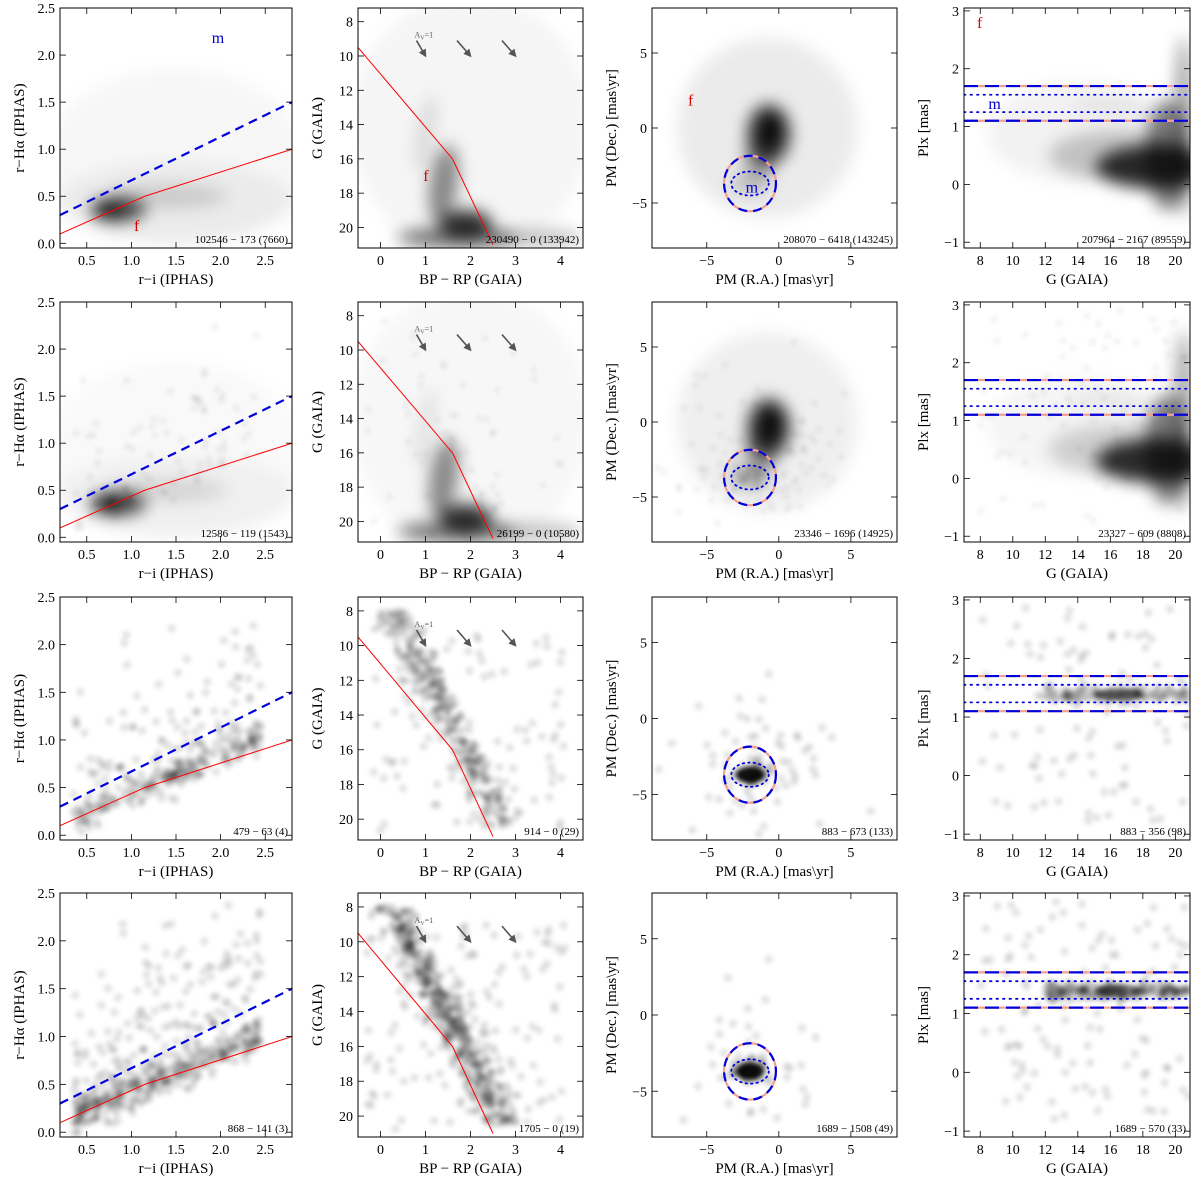  What do you see at coordinates (176, 1046) in the screenshot?
I see `dashed-selection-line` at bounding box center [176, 1046].